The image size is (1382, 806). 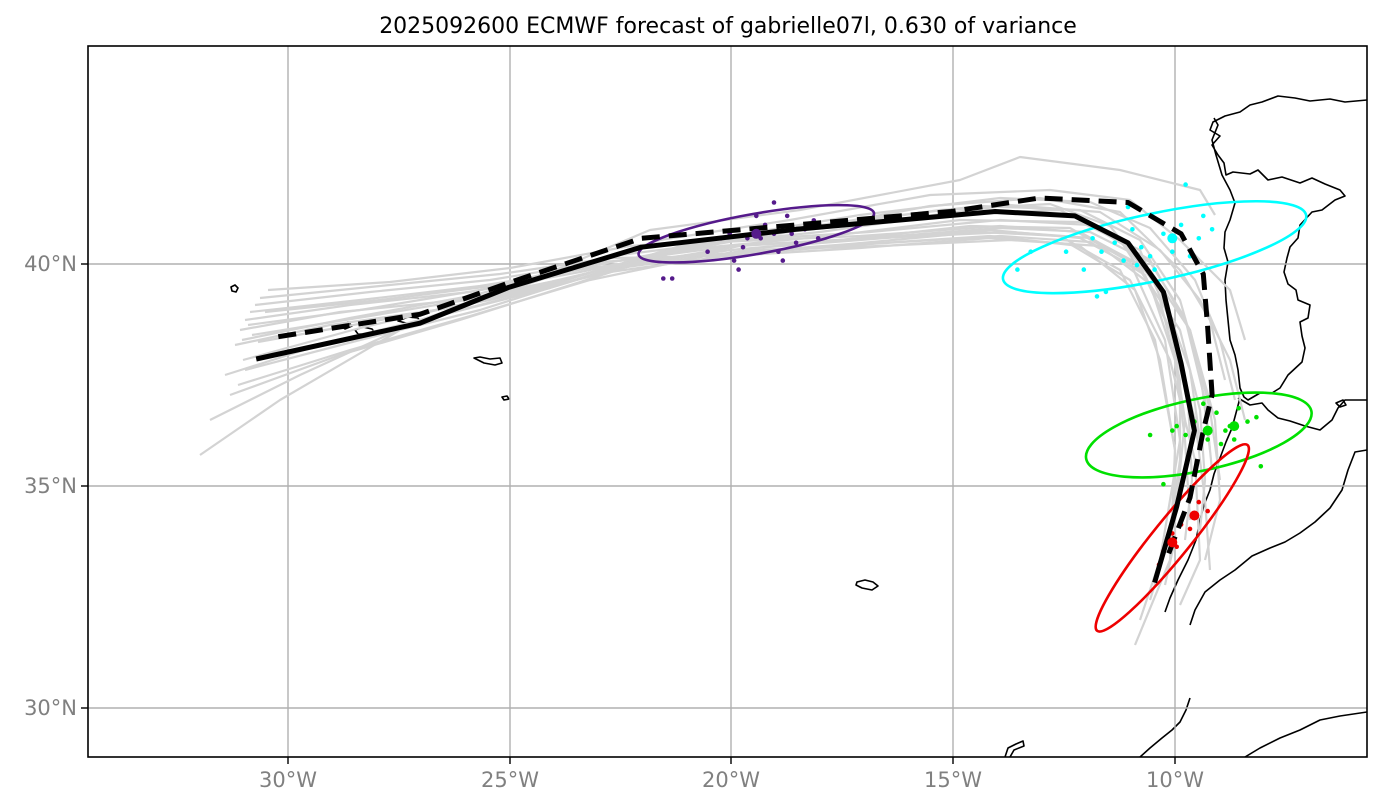 What do you see at coordinates (1014, 748) in the screenshot?
I see `canary-island` at bounding box center [1014, 748].